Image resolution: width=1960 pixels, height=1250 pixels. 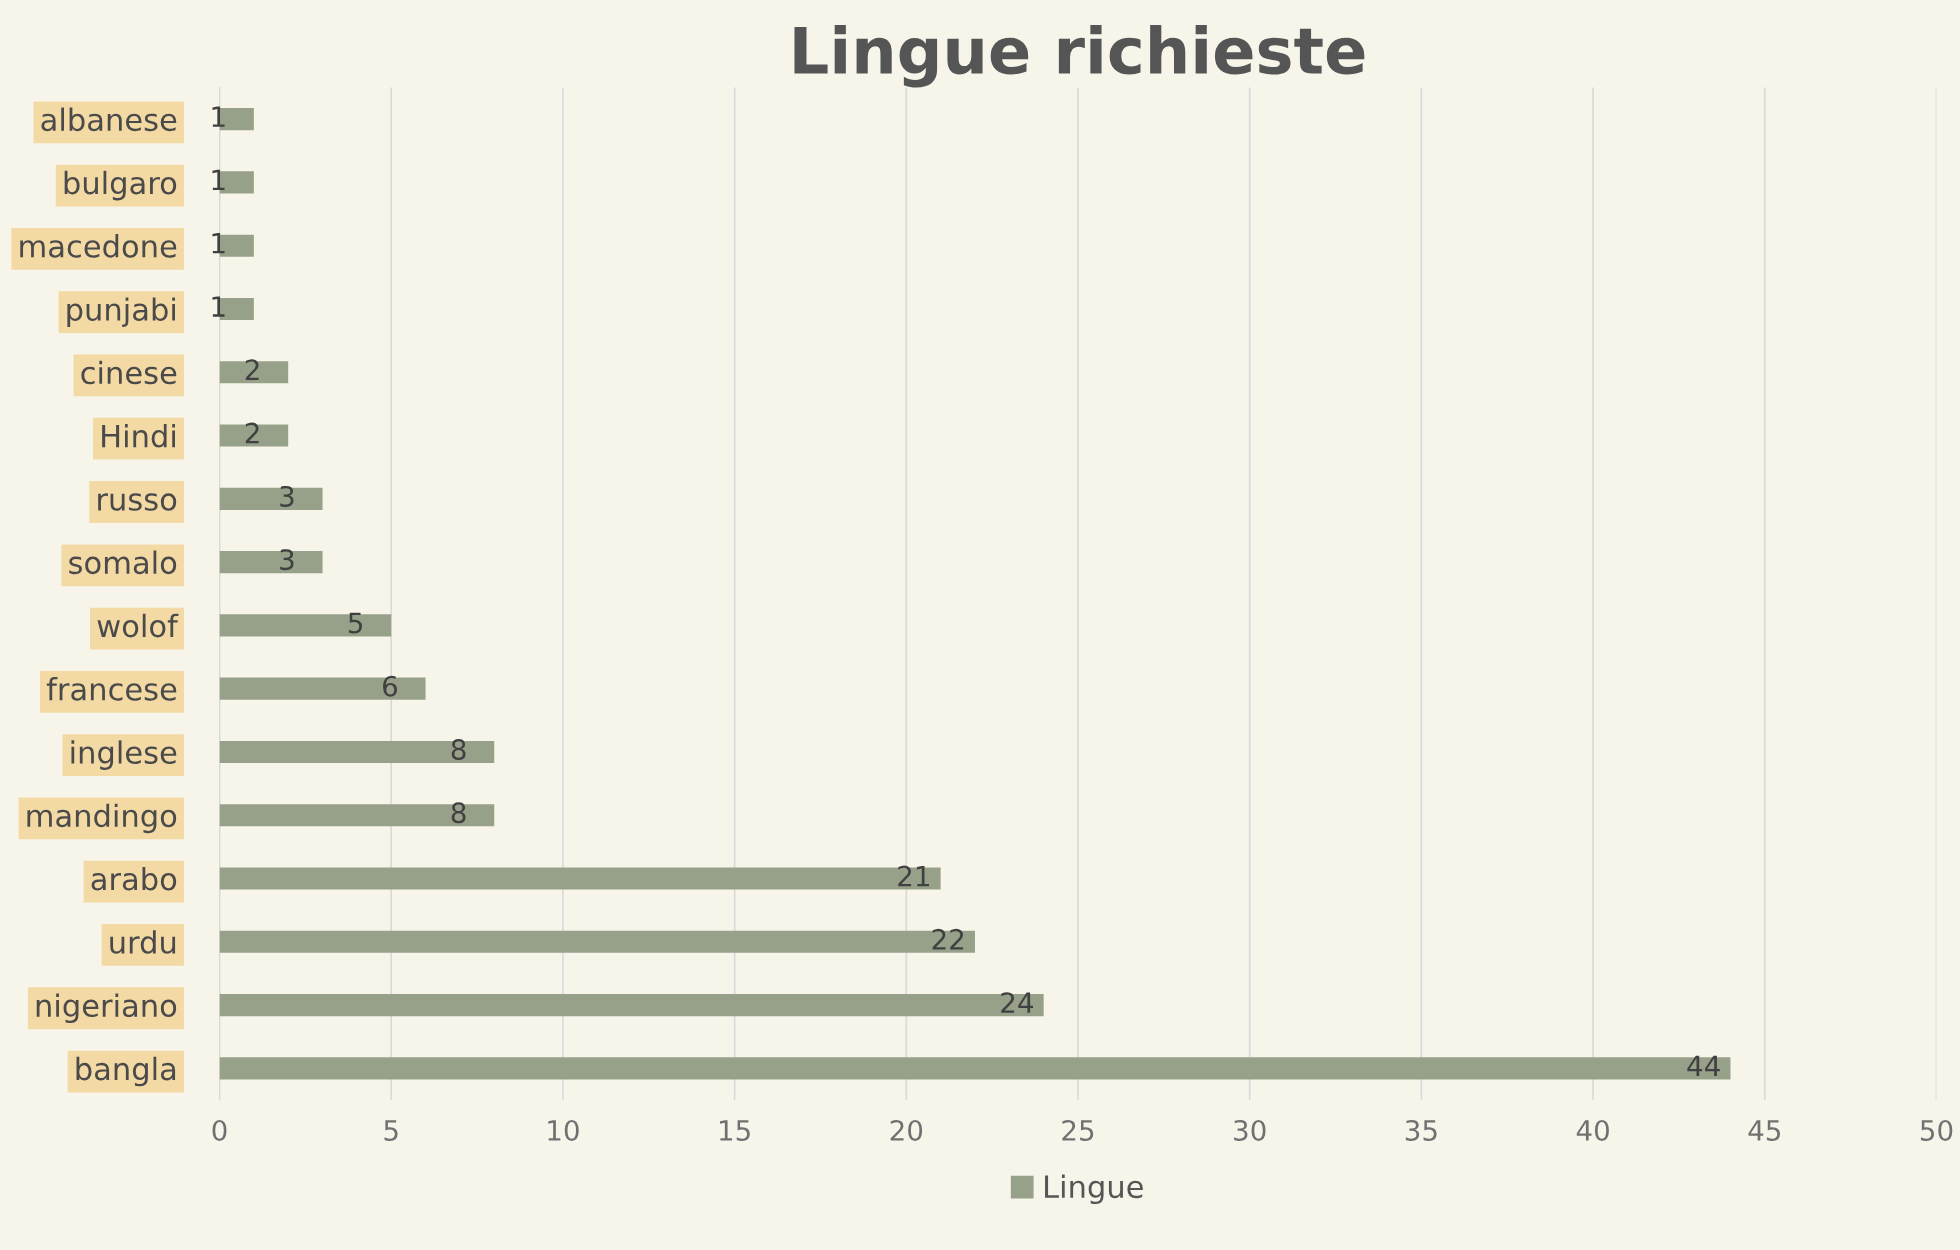 What do you see at coordinates (102, 818) in the screenshot?
I see `y-tick-label: mandingo` at bounding box center [102, 818].